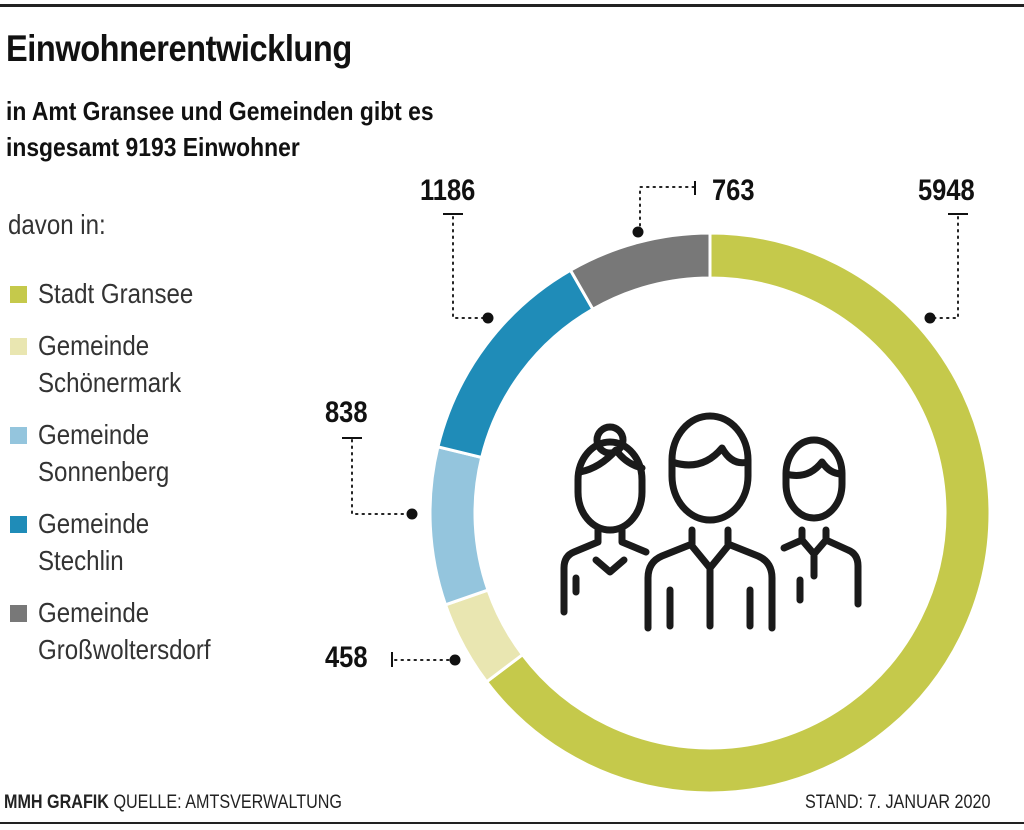 The width and height of the screenshot is (1024, 830). What do you see at coordinates (346, 412) in the screenshot?
I see `data-label: 838` at bounding box center [346, 412].